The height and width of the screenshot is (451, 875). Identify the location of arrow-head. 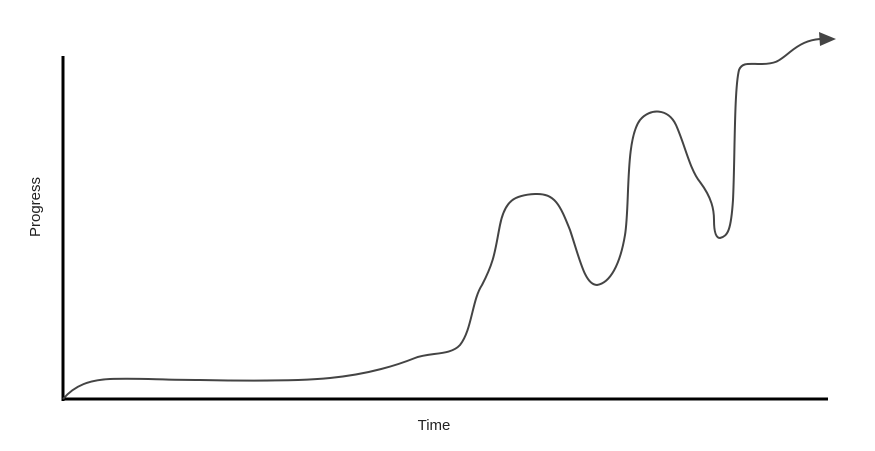
(827, 39).